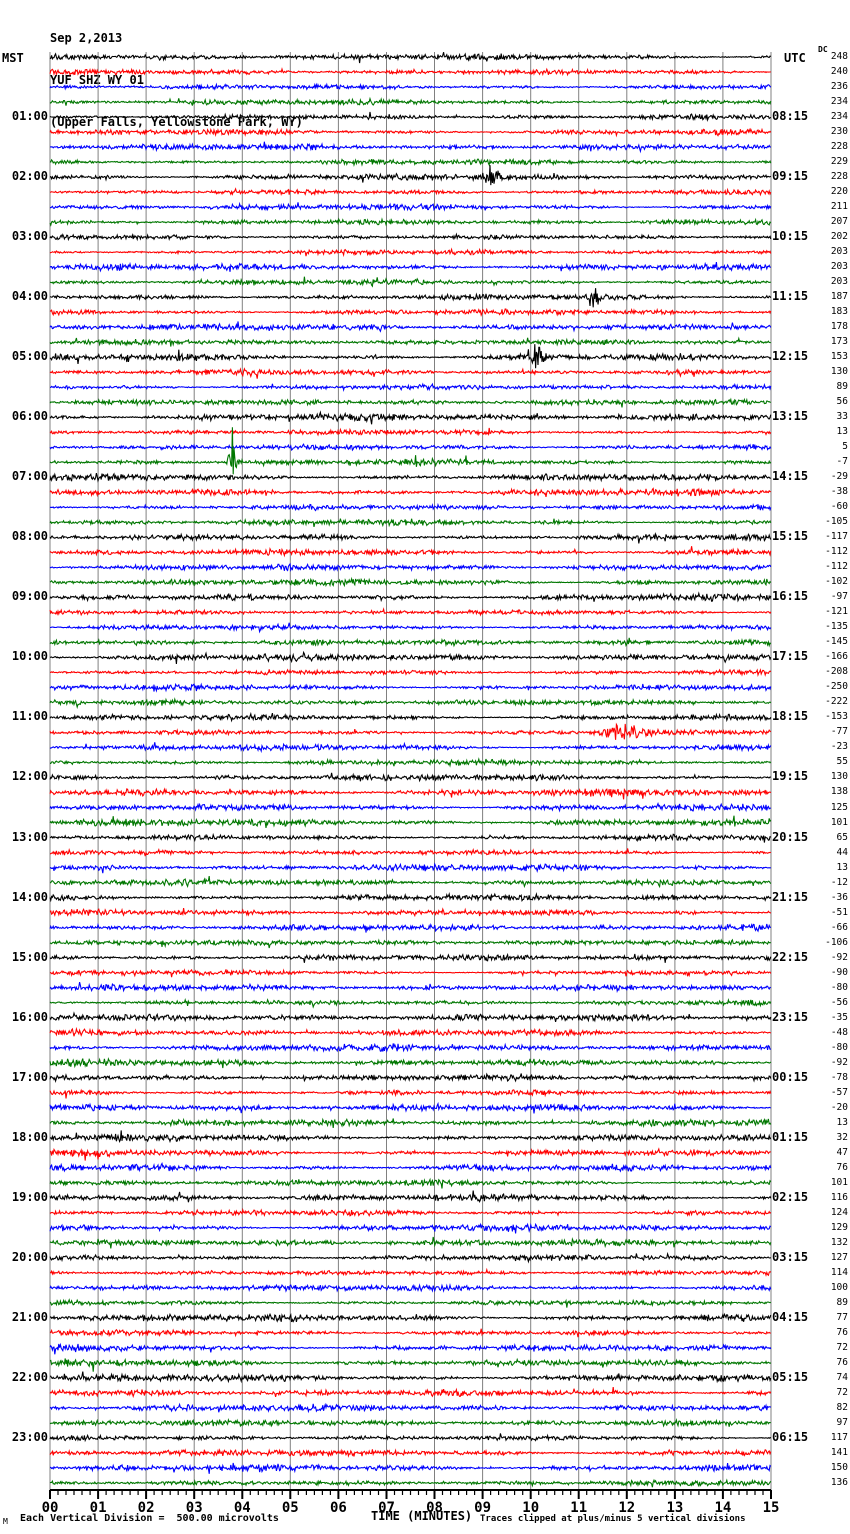 The width and height of the screenshot is (850, 1534). Describe the element at coordinates (29, 1016) in the screenshot. I see `mst-hour-label: 16:00` at that location.